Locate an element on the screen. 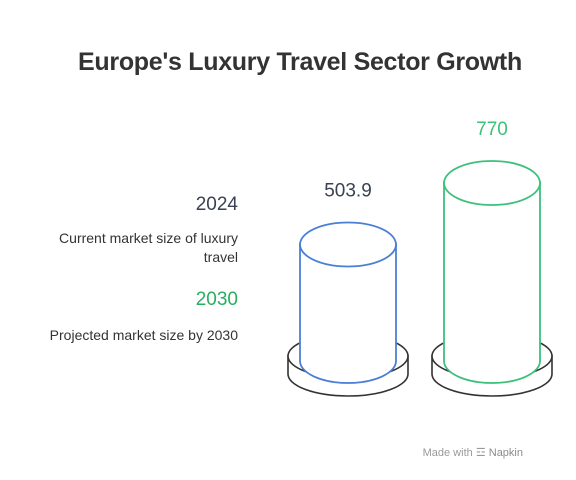 The width and height of the screenshot is (576, 480). napkin-watermark: Made with ☲ Napkin is located at coordinates (473, 452).